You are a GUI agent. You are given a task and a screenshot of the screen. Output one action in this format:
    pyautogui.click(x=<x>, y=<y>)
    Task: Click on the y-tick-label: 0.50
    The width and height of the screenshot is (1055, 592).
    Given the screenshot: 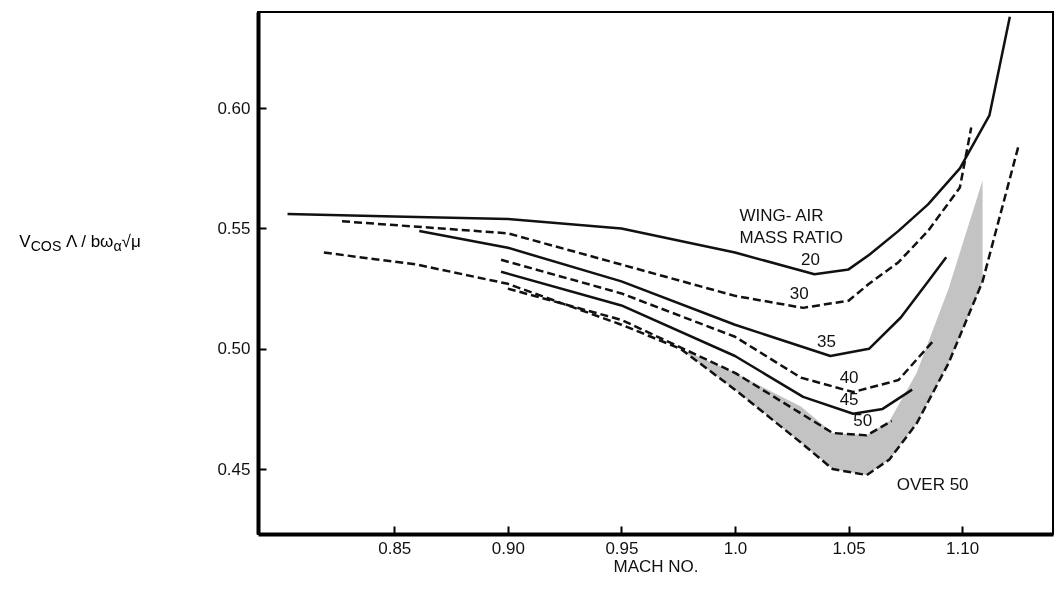 What is the action you would take?
    pyautogui.click(x=234, y=349)
    